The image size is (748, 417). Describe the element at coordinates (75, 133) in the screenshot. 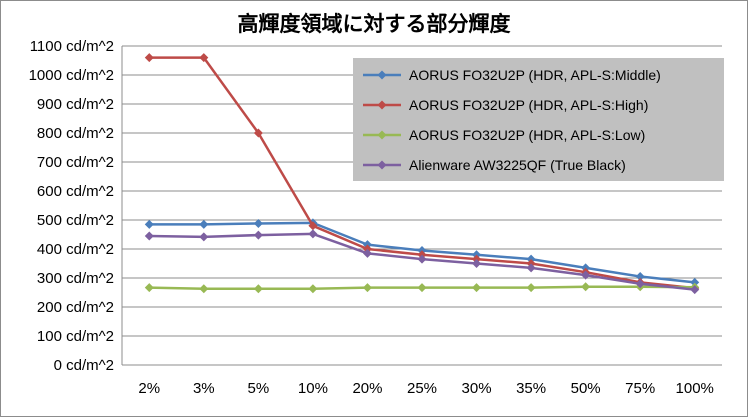

I see `y-tick-label: 800 cd/m^2` at that location.